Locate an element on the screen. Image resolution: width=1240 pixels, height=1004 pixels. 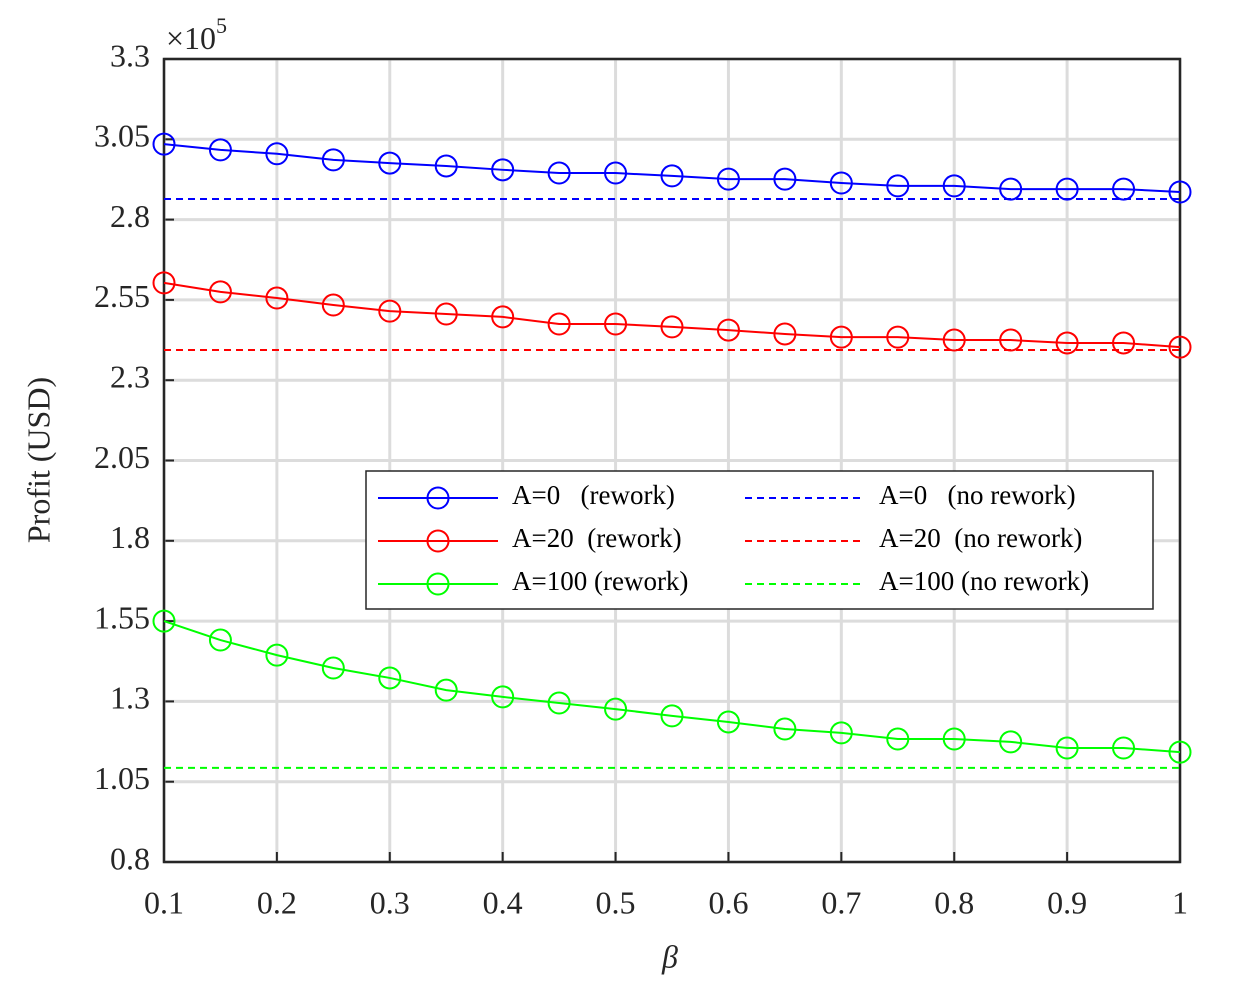
y-tick-label: 1.8 is located at coordinates (130, 537).